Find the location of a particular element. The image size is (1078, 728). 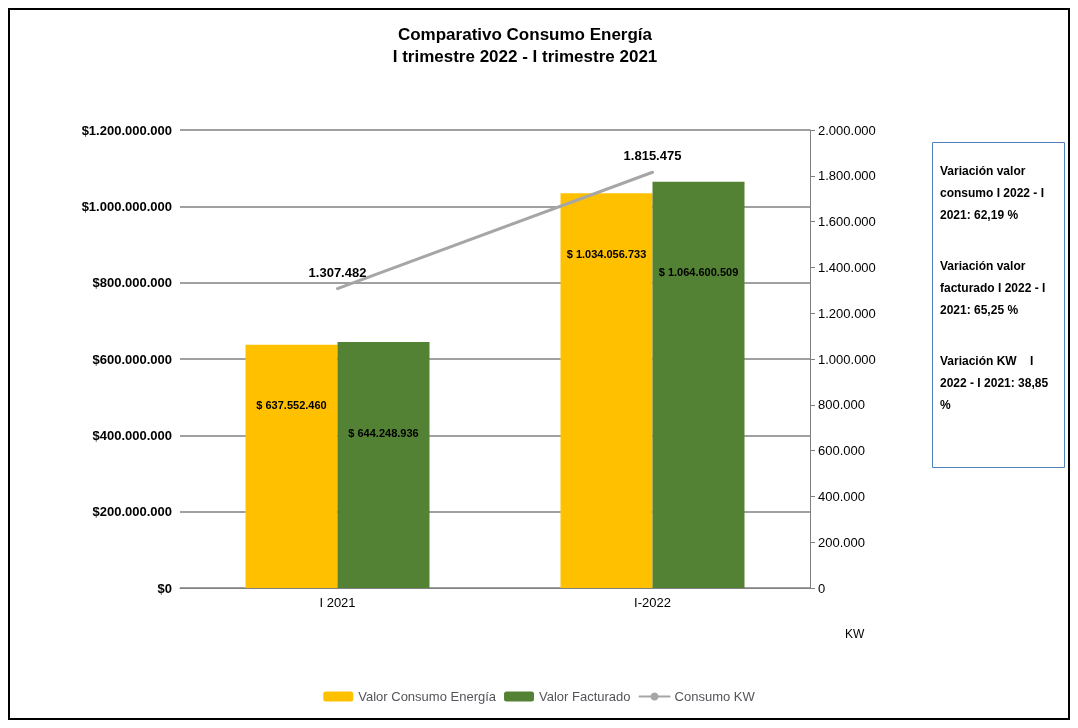

text: Variación valor consumo I 2022 - I 2021: 62,19 % is located at coordinates (994, 193).